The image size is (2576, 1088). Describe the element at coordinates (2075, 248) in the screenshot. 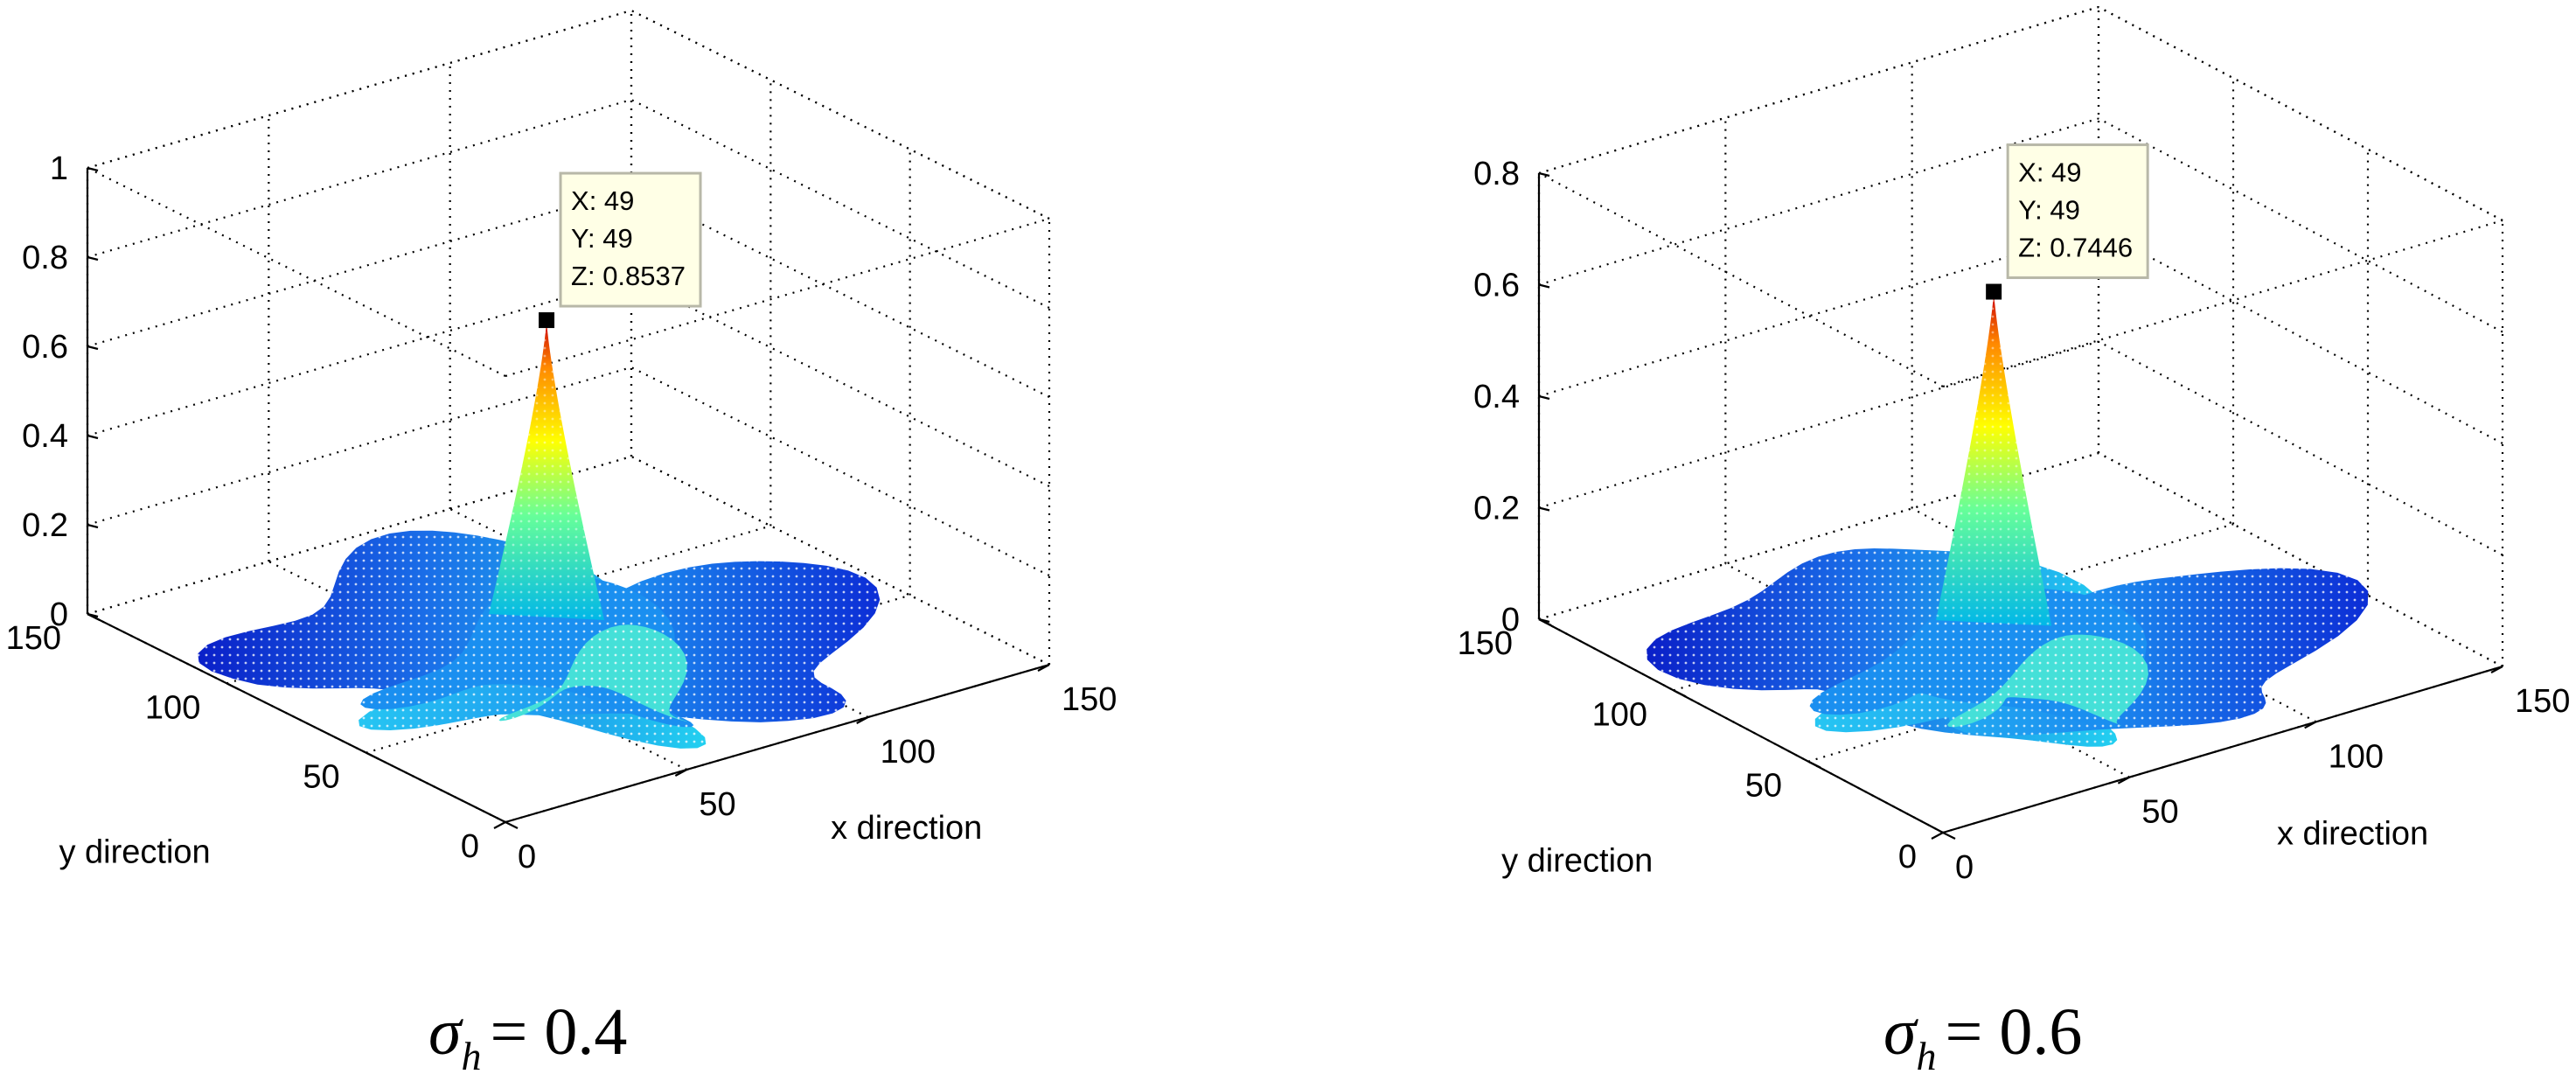

I see `datatip-z: Z: 0.7446` at that location.